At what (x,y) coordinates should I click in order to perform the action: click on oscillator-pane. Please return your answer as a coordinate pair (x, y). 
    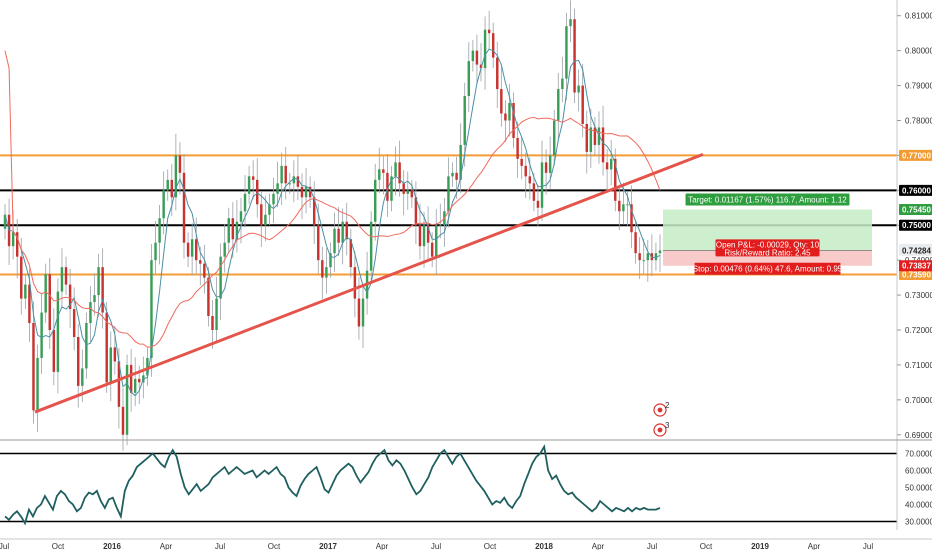
    Looking at the image, I should click on (448, 485).